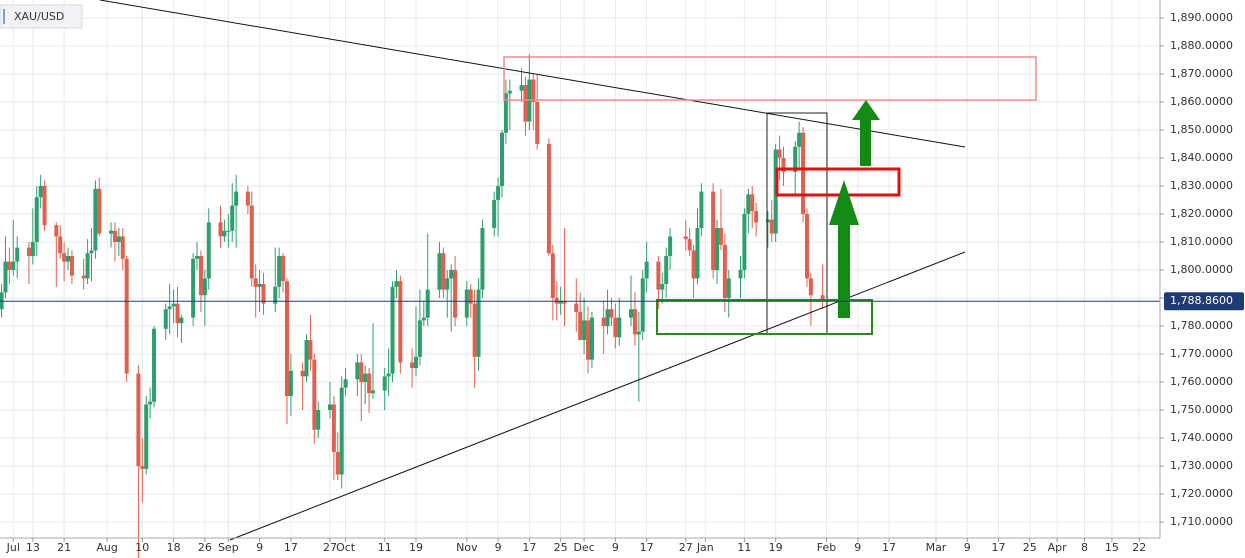  Describe the element at coordinates (1201, 353) in the screenshot. I see `y-tick-label: 1,770.0000` at that location.